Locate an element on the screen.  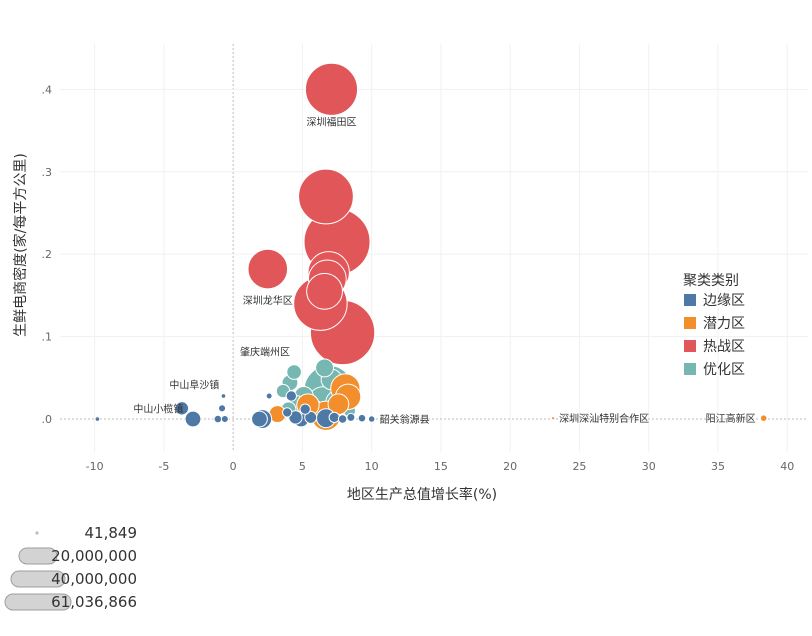
size-legend-label: 61,036,866 is located at coordinates (94, 602).